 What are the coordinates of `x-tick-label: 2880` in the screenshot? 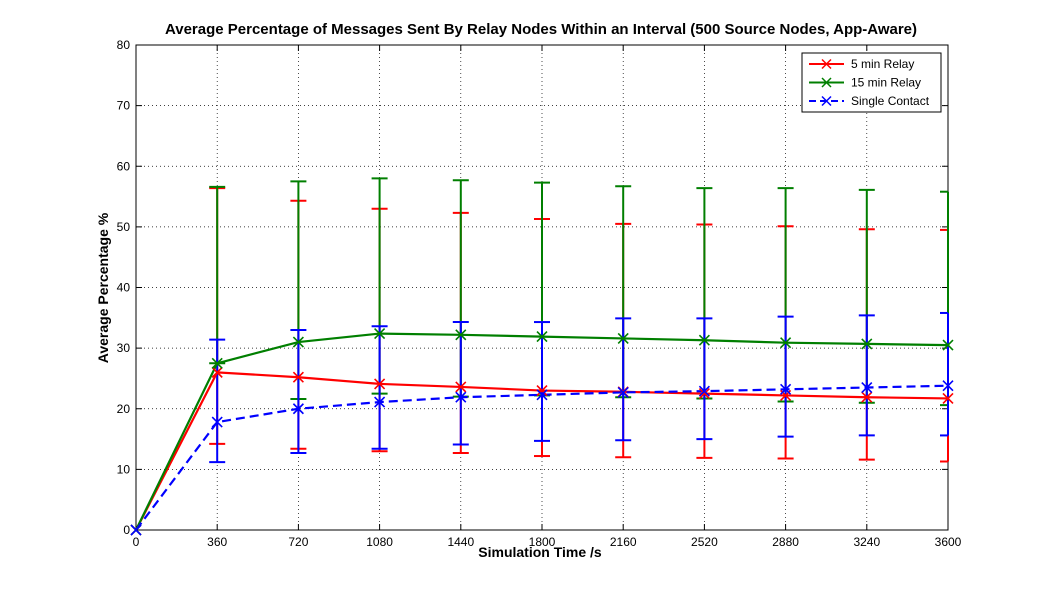 It's located at (785, 542).